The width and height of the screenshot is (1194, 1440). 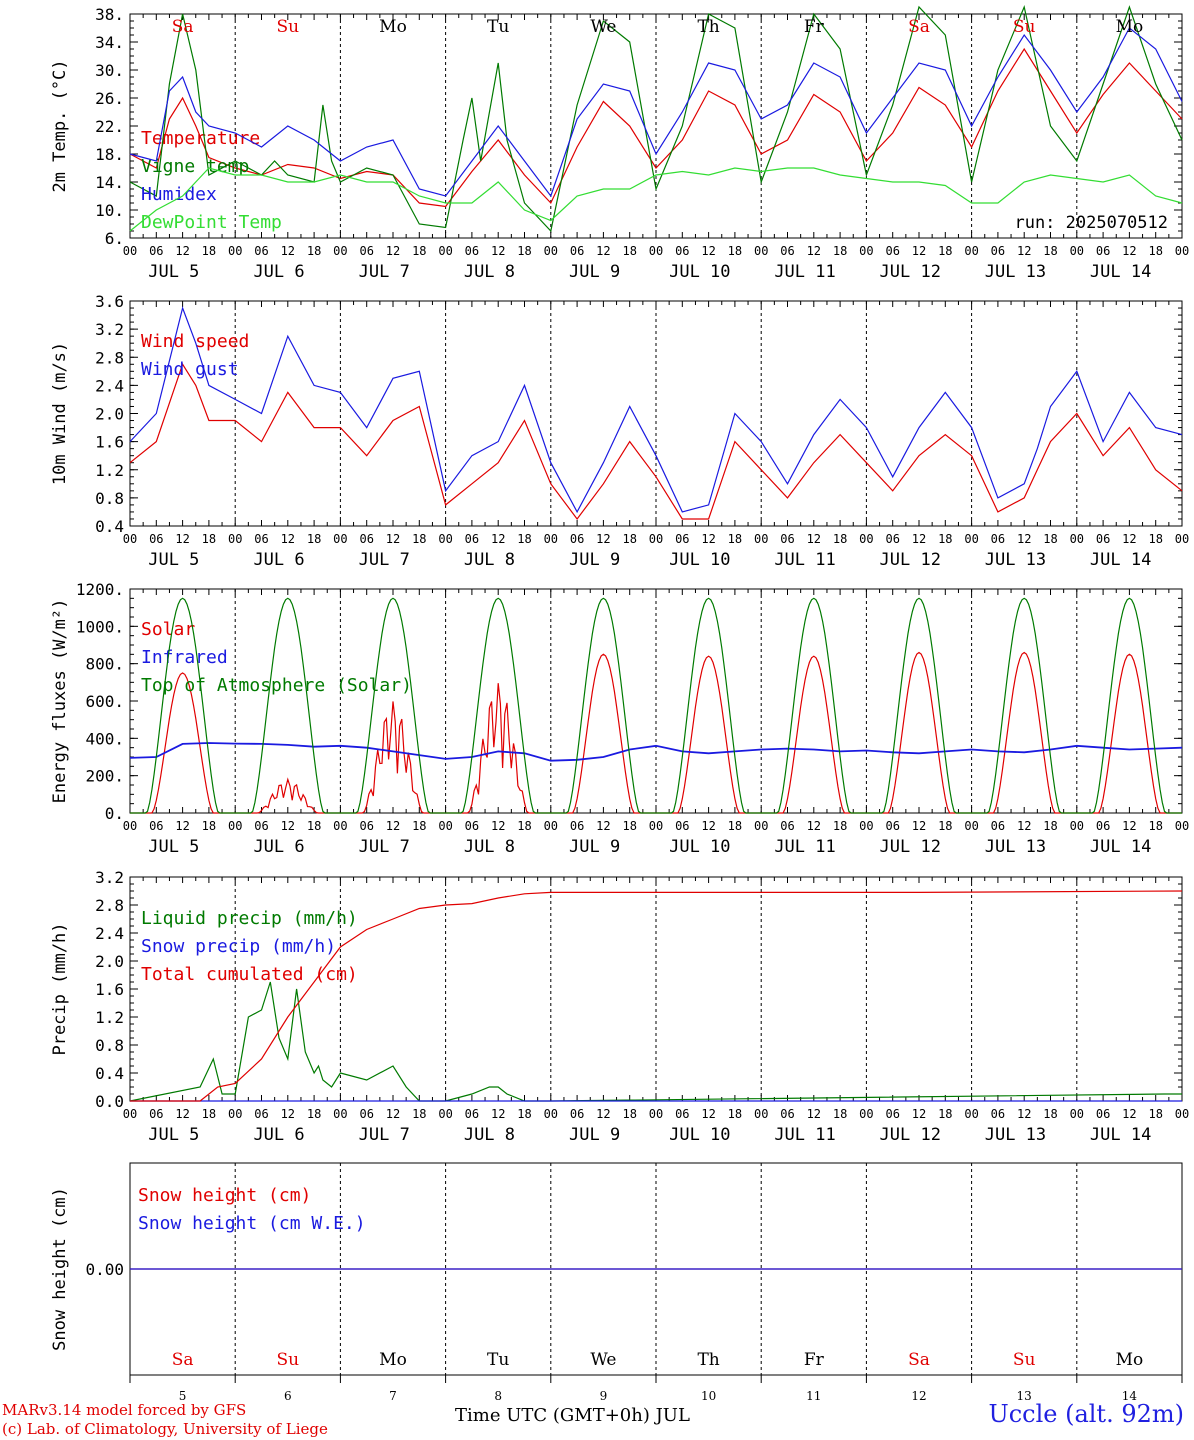 I want to click on series-line-humidex, so click(x=656, y=112).